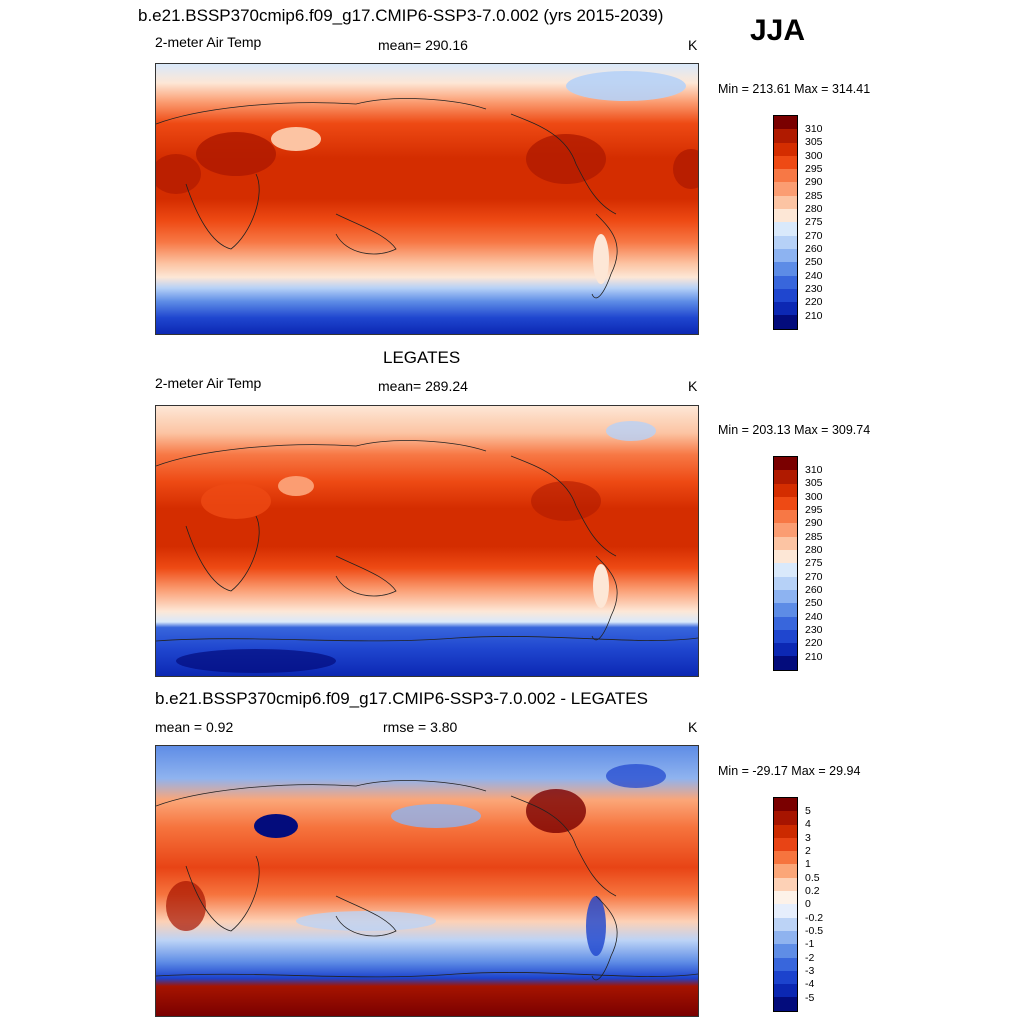 The height and width of the screenshot is (1024, 1024). What do you see at coordinates (789, 771) in the screenshot?
I see `minmax-label-diff: Min = -29.17 Max = 29.94` at bounding box center [789, 771].